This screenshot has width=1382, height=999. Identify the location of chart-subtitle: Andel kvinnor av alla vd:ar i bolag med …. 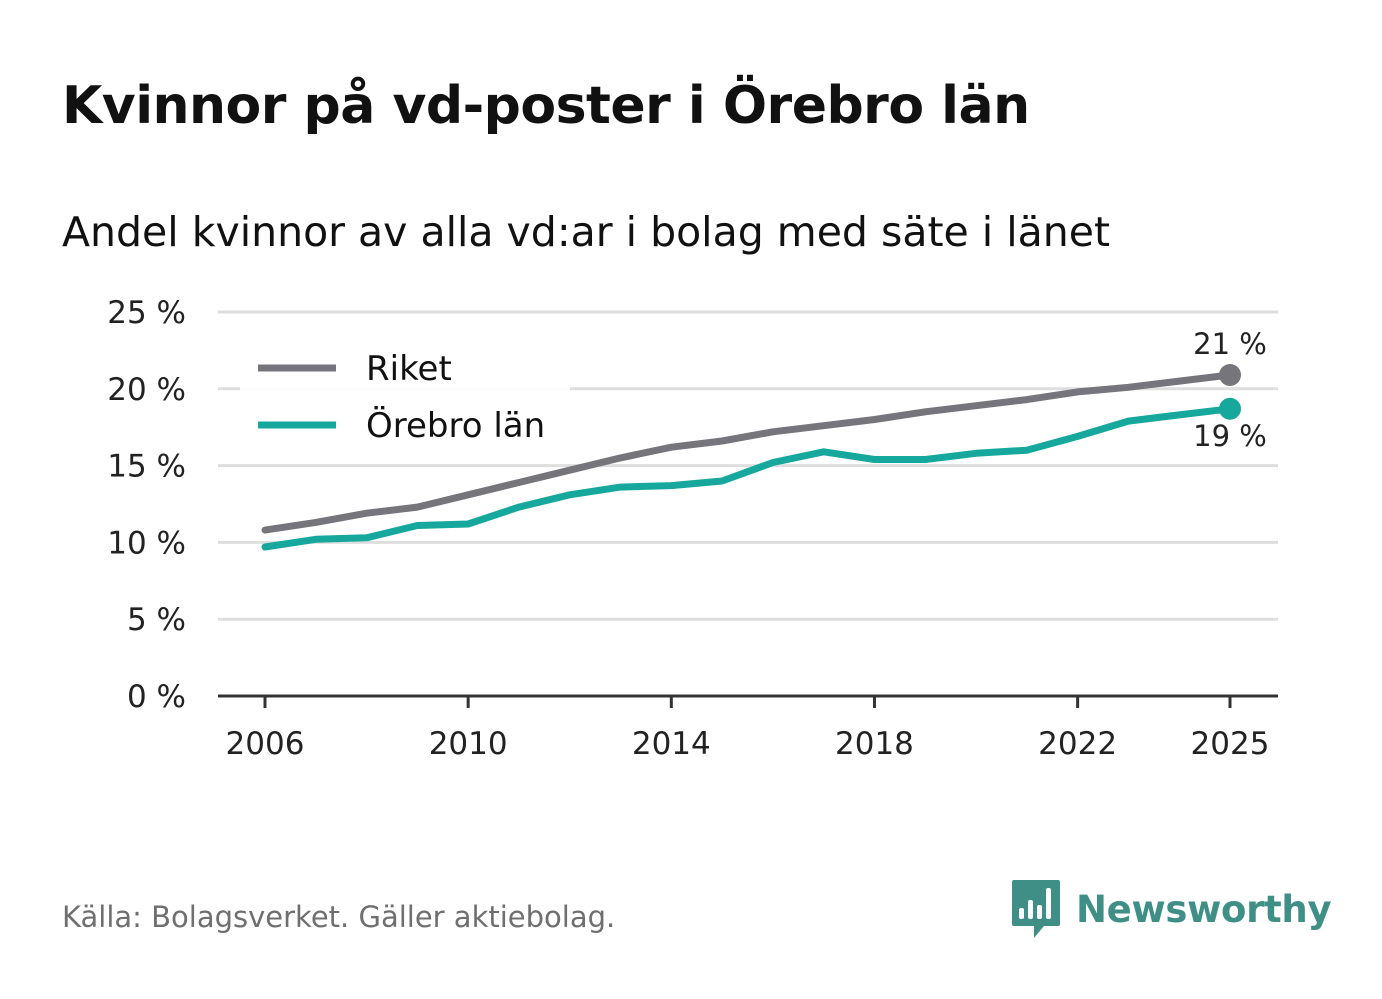
(586, 232).